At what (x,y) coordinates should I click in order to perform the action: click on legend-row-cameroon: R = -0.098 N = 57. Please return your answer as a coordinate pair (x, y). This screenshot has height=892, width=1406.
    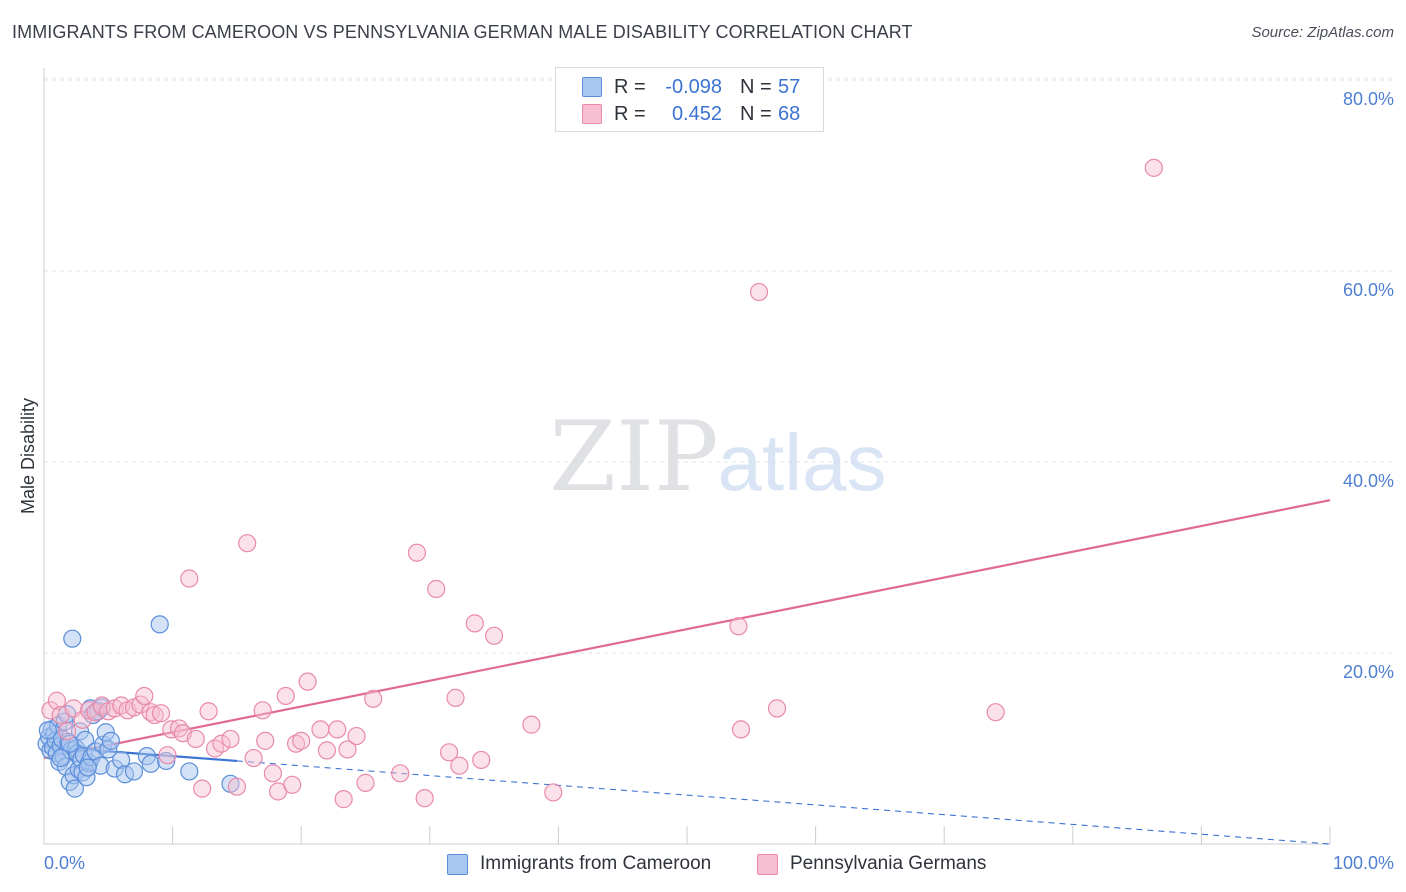
    Looking at the image, I should click on (691, 87).